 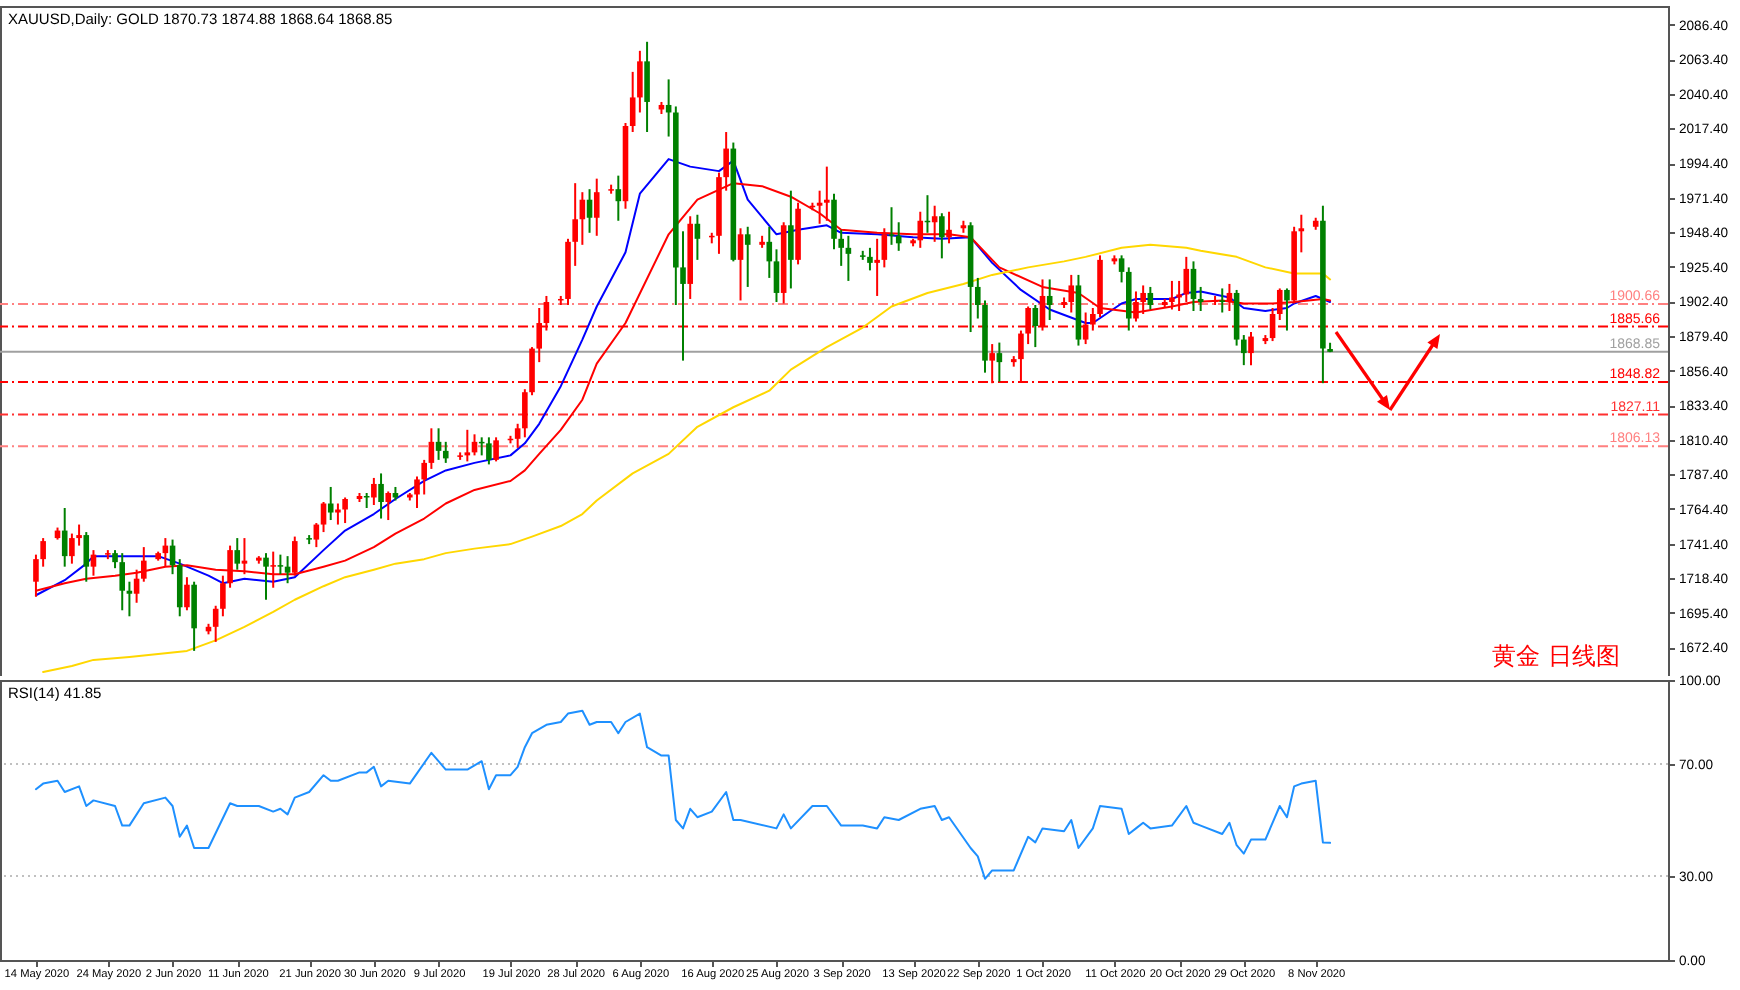 What do you see at coordinates (683, 794) in the screenshot?
I see `line-series` at bounding box center [683, 794].